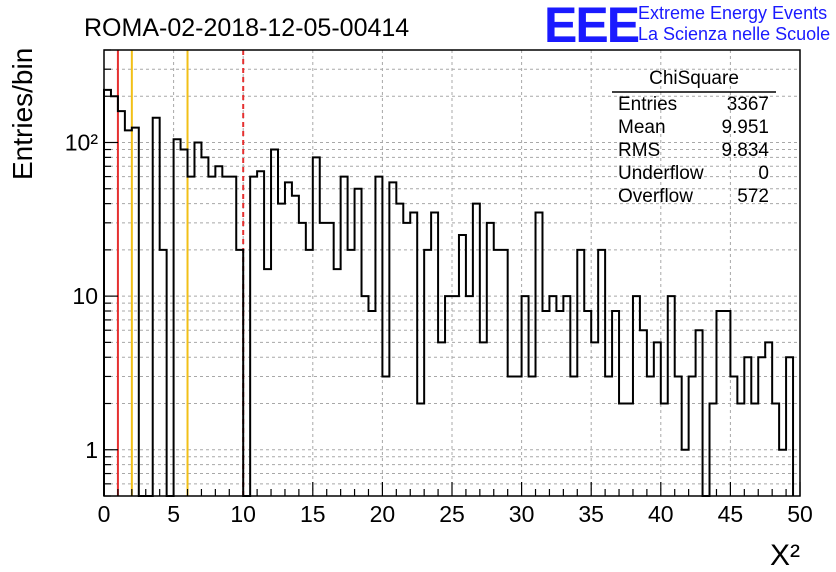 The image size is (836, 572). Describe the element at coordinates (800, 514) in the screenshot. I see `x-tick-label: 50` at that location.